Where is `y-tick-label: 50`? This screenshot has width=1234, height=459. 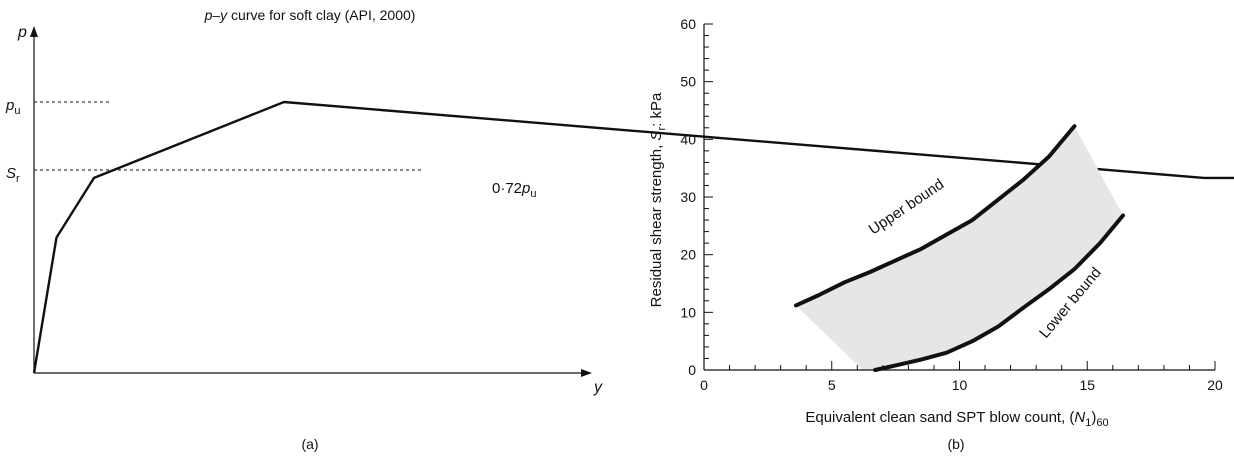 y-tick-label: 50 is located at coordinates (688, 82).